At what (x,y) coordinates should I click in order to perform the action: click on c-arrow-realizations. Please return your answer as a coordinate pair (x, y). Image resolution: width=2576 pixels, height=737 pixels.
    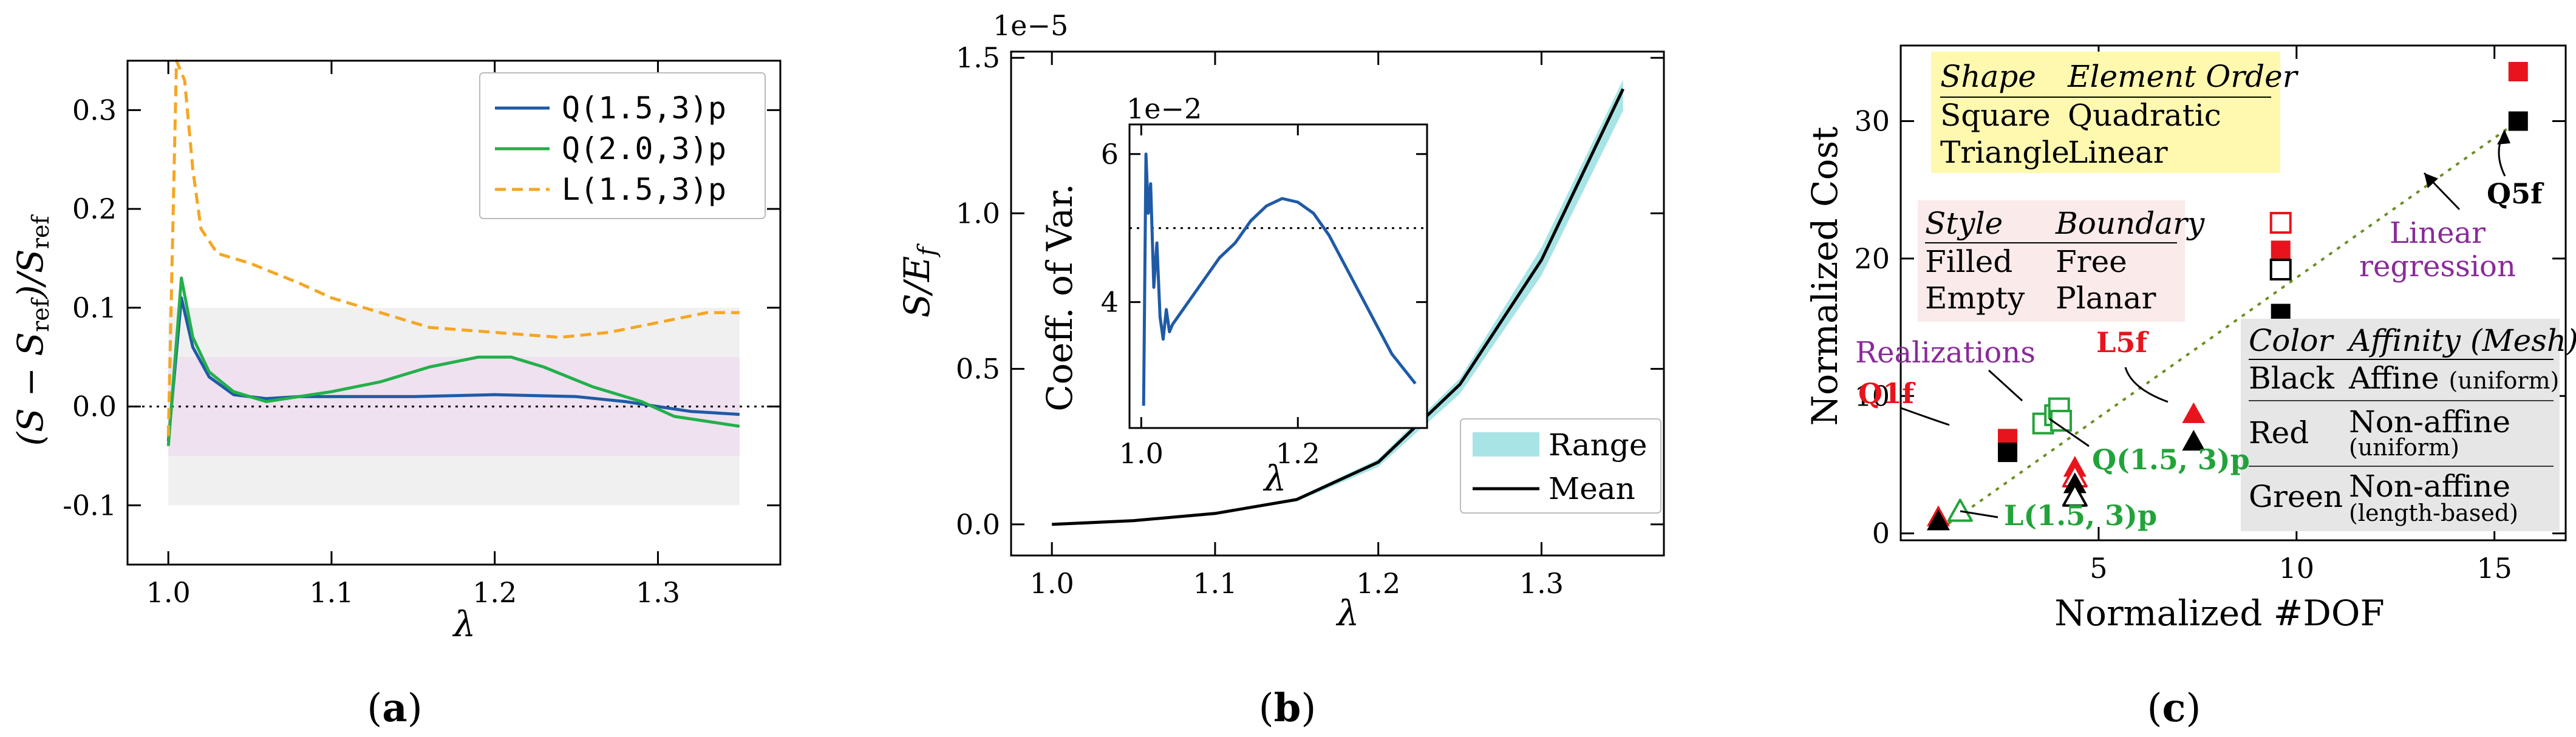
    Looking at the image, I should click on (2005, 385).